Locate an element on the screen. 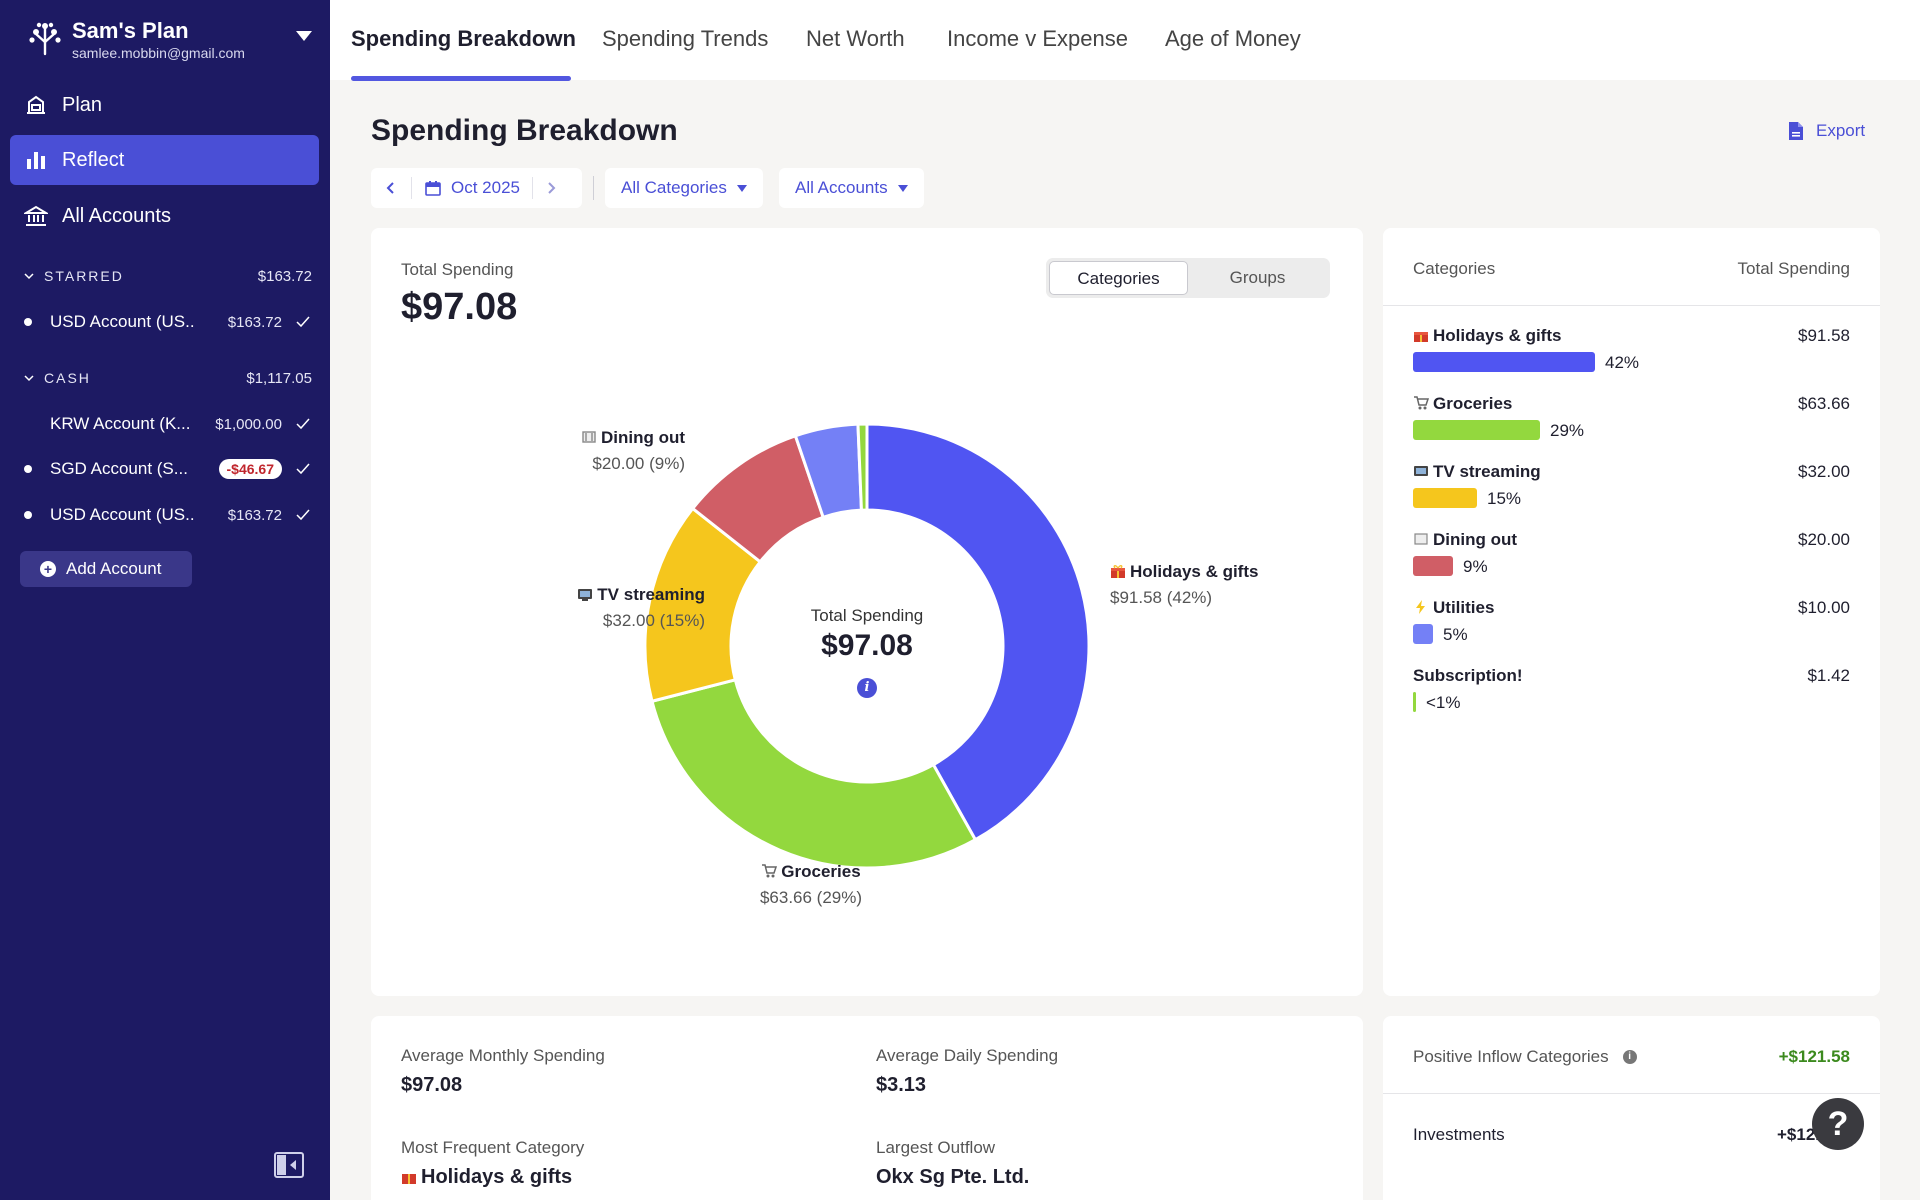  group-cash: CASH $1,117.05 is located at coordinates (168, 378).